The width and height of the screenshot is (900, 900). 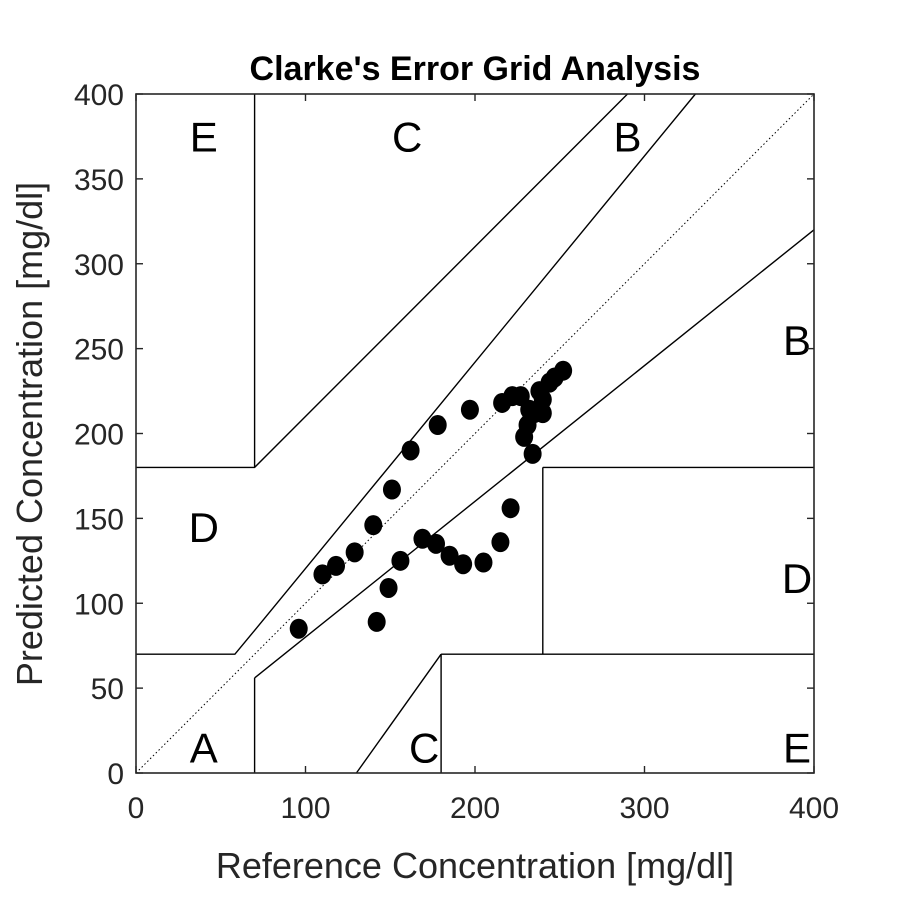 What do you see at coordinates (99, 519) in the screenshot?
I see `y-tick-label: 150` at bounding box center [99, 519].